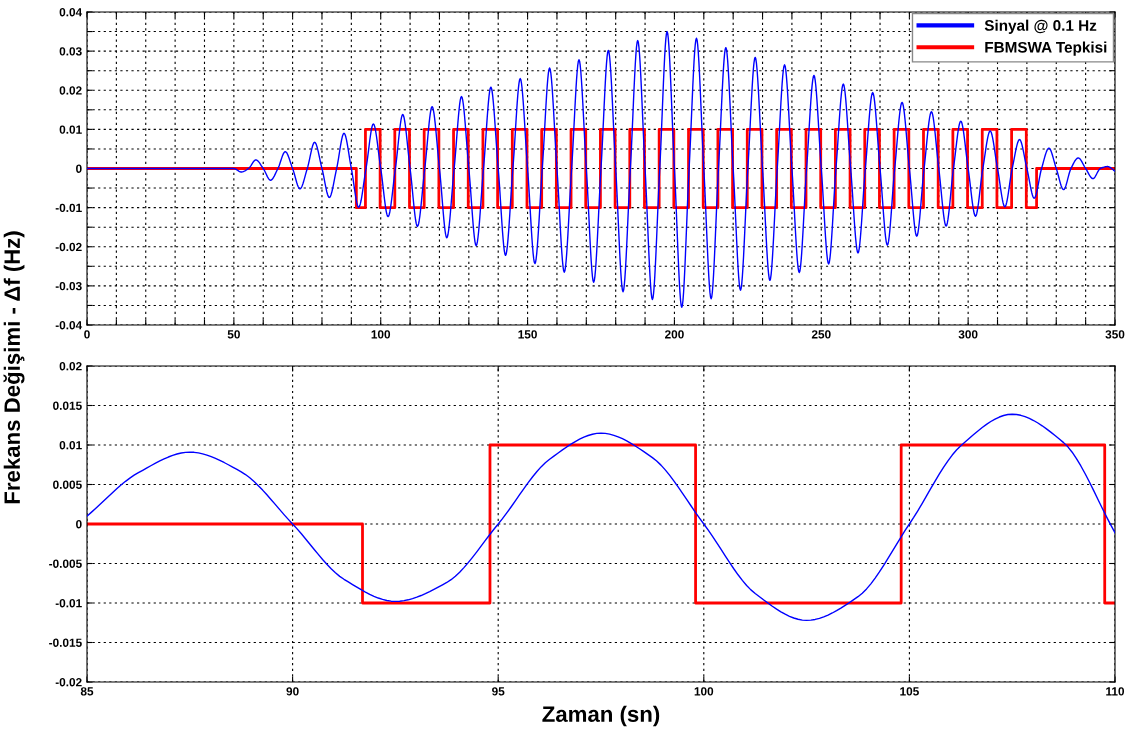  What do you see at coordinates (69, 325) in the screenshot?
I see `y-tick-label: -0.04` at bounding box center [69, 325].